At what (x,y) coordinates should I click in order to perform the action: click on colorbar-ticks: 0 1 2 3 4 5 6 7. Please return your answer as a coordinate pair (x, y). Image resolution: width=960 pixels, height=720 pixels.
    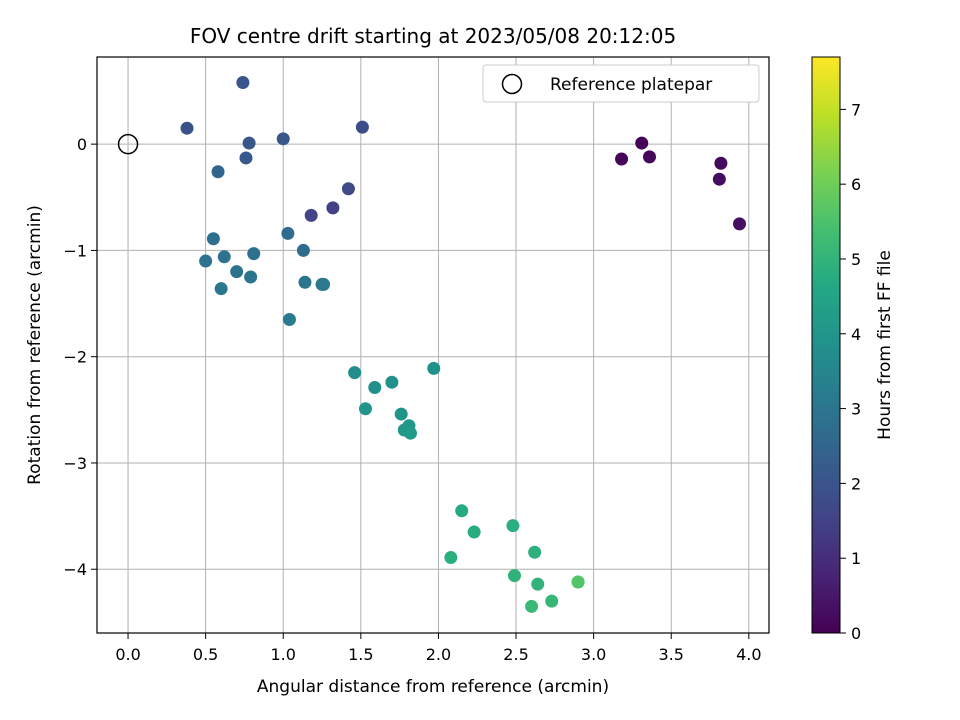
    Looking at the image, I should click on (850, 371).